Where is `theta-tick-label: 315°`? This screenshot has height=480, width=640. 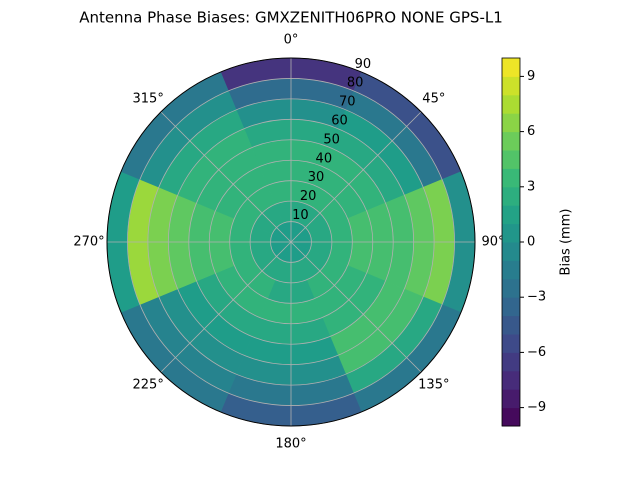
theta-tick-label: 315° is located at coordinates (148, 99).